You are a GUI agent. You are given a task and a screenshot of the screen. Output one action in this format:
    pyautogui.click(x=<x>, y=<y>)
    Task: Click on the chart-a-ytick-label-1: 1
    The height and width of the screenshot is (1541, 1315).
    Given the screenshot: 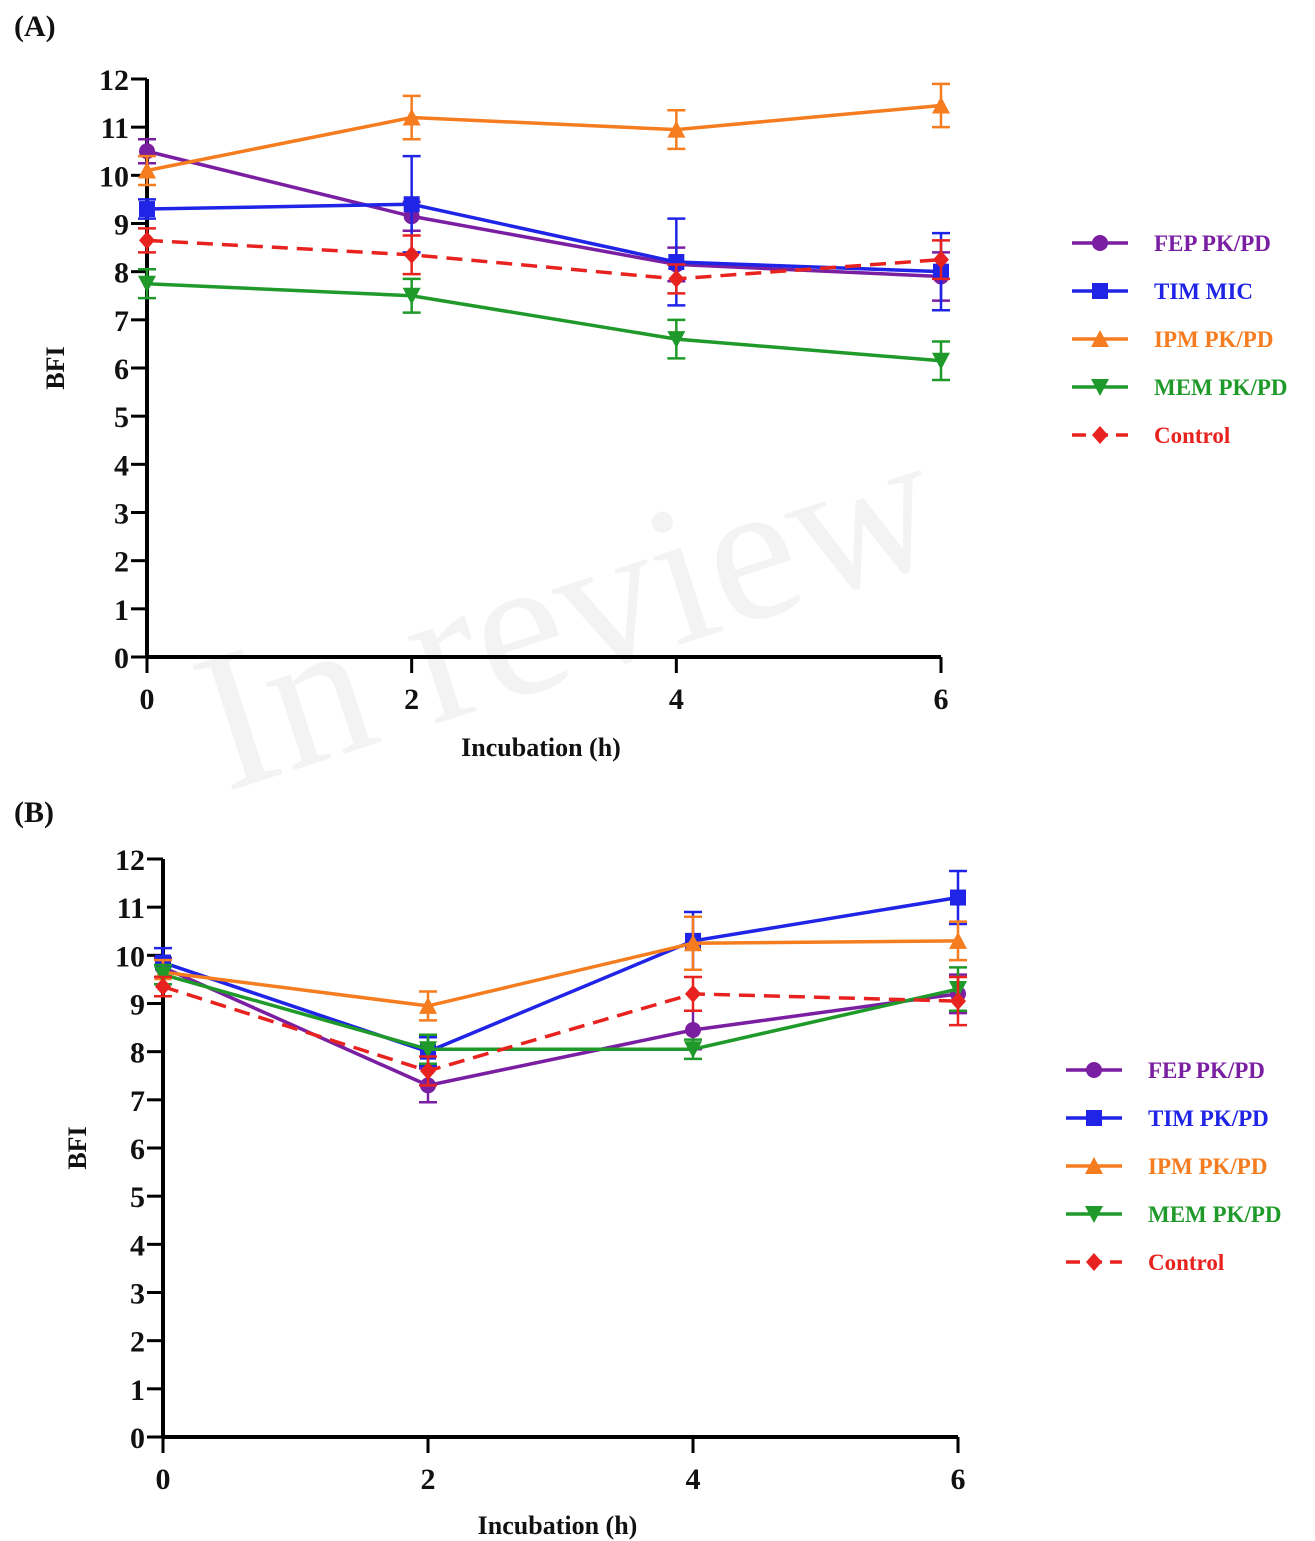 What is the action you would take?
    pyautogui.click(x=121, y=610)
    